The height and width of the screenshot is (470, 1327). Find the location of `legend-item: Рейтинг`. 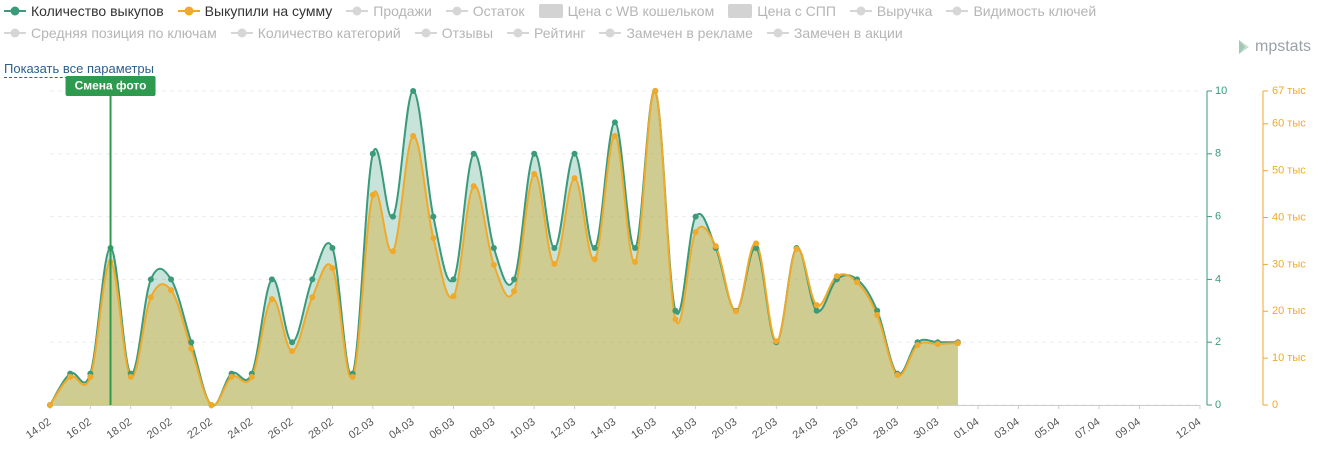

legend-item: Рейтинг is located at coordinates (546, 33).